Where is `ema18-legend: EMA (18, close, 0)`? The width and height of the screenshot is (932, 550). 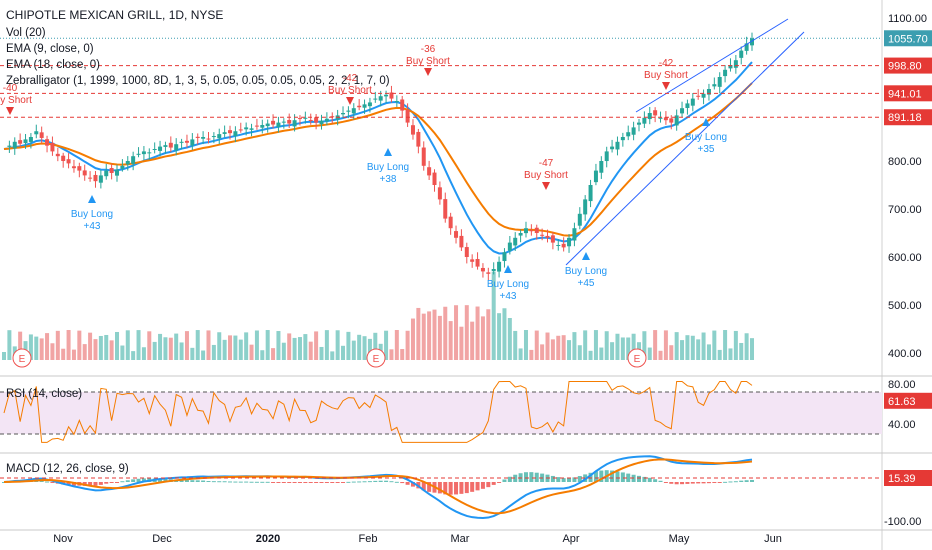
ema18-legend: EMA (18, close, 0) is located at coordinates (53, 65).